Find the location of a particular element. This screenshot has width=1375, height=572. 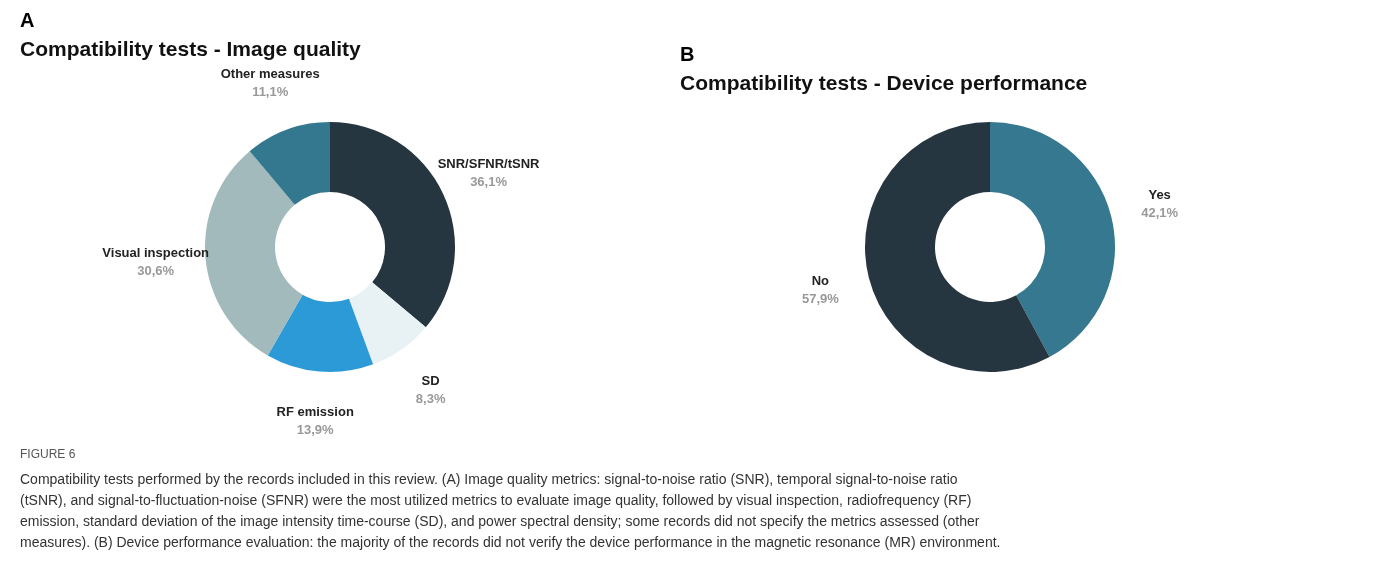

data-label: 42,1% is located at coordinates (1160, 213).